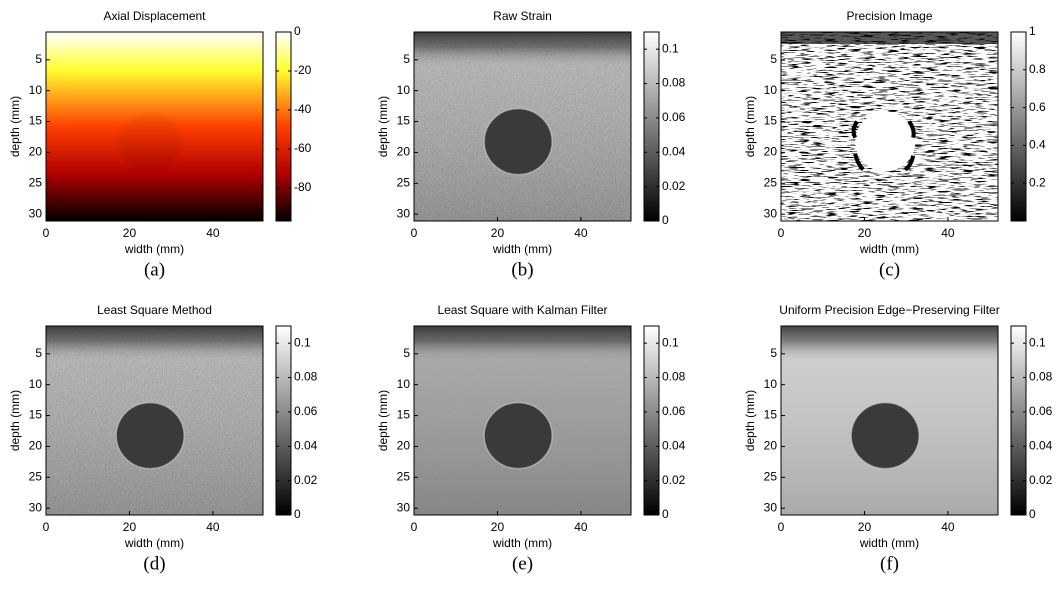  I want to click on title: Axial Displacement, so click(154, 16).